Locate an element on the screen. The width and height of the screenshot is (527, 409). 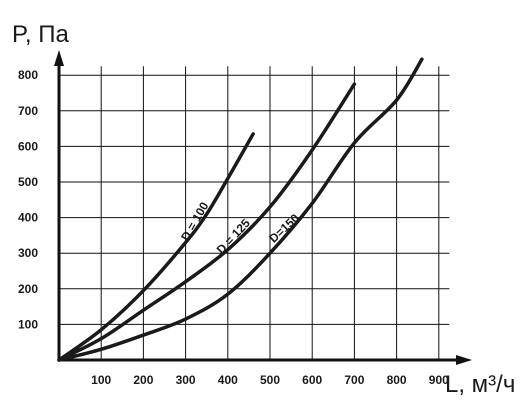
x-tick-label: 300 is located at coordinates (186, 380).